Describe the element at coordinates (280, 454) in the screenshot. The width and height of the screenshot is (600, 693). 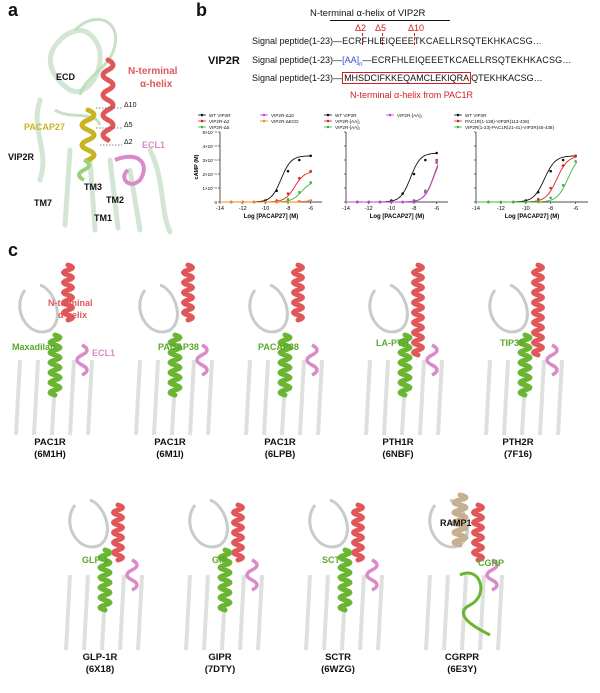
I see `pdb-id: (6LPB)` at that location.